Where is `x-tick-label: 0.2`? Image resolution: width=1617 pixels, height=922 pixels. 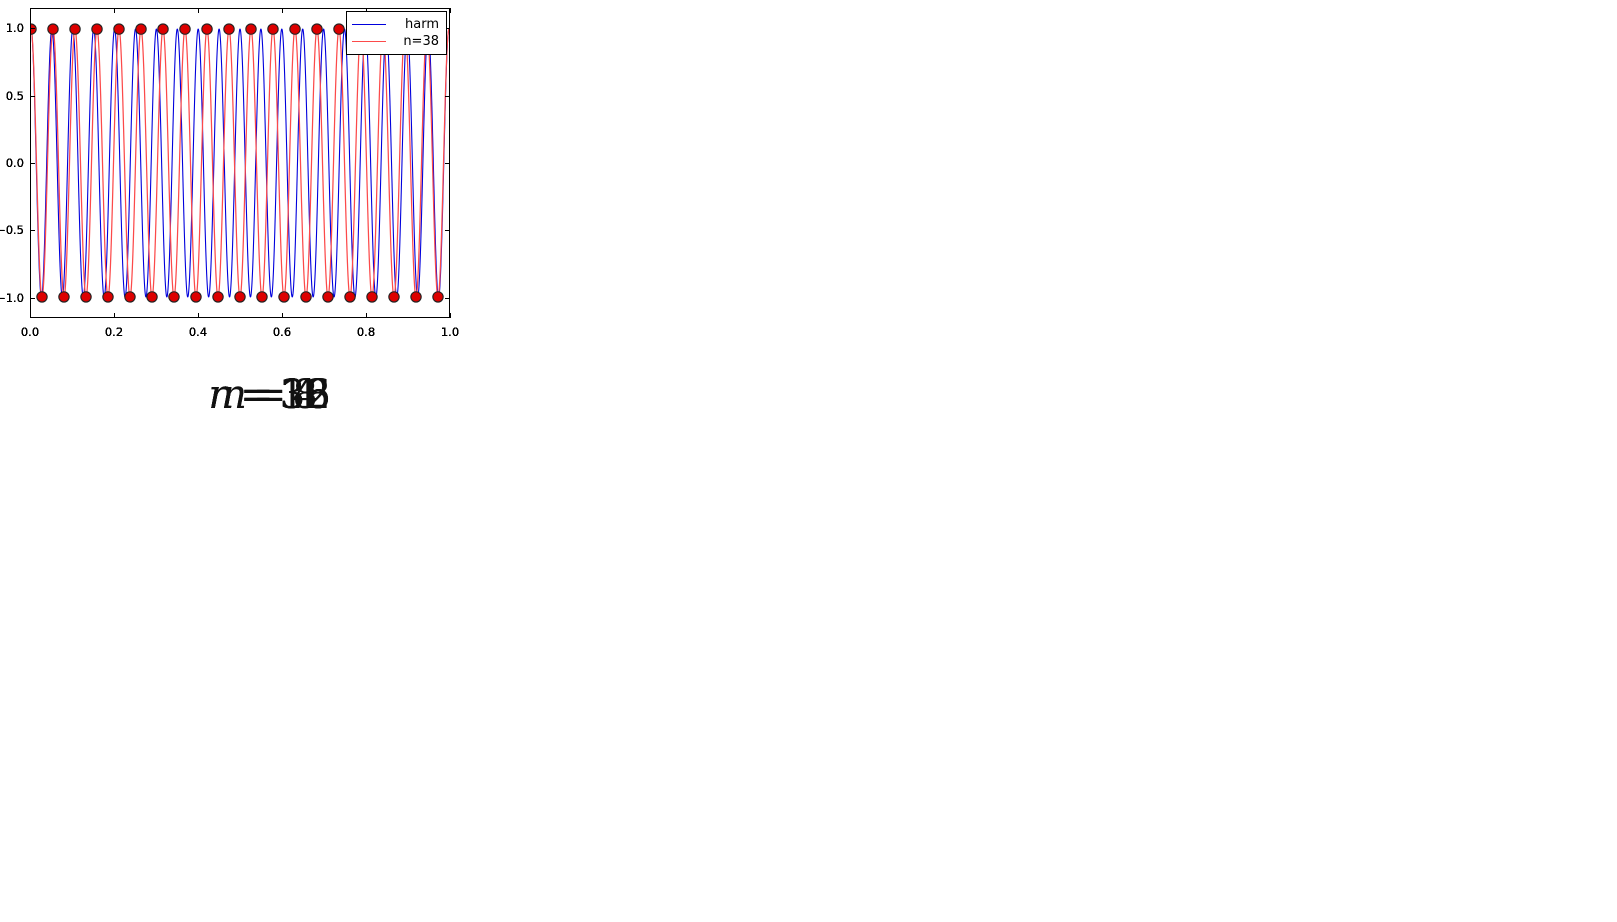 x-tick-label: 0.2 is located at coordinates (114, 332).